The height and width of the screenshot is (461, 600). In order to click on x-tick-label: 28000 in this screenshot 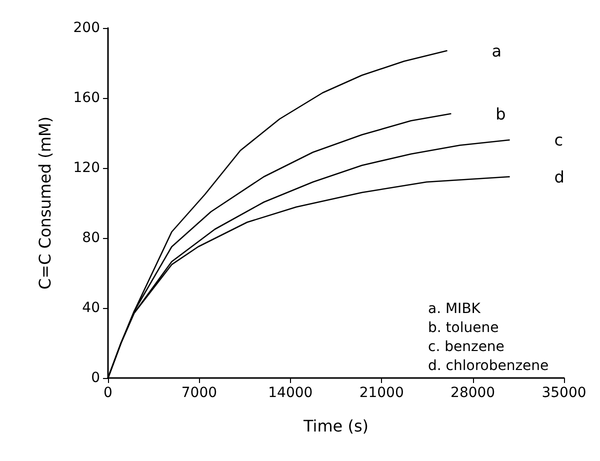, I will do `click(473, 393)`.